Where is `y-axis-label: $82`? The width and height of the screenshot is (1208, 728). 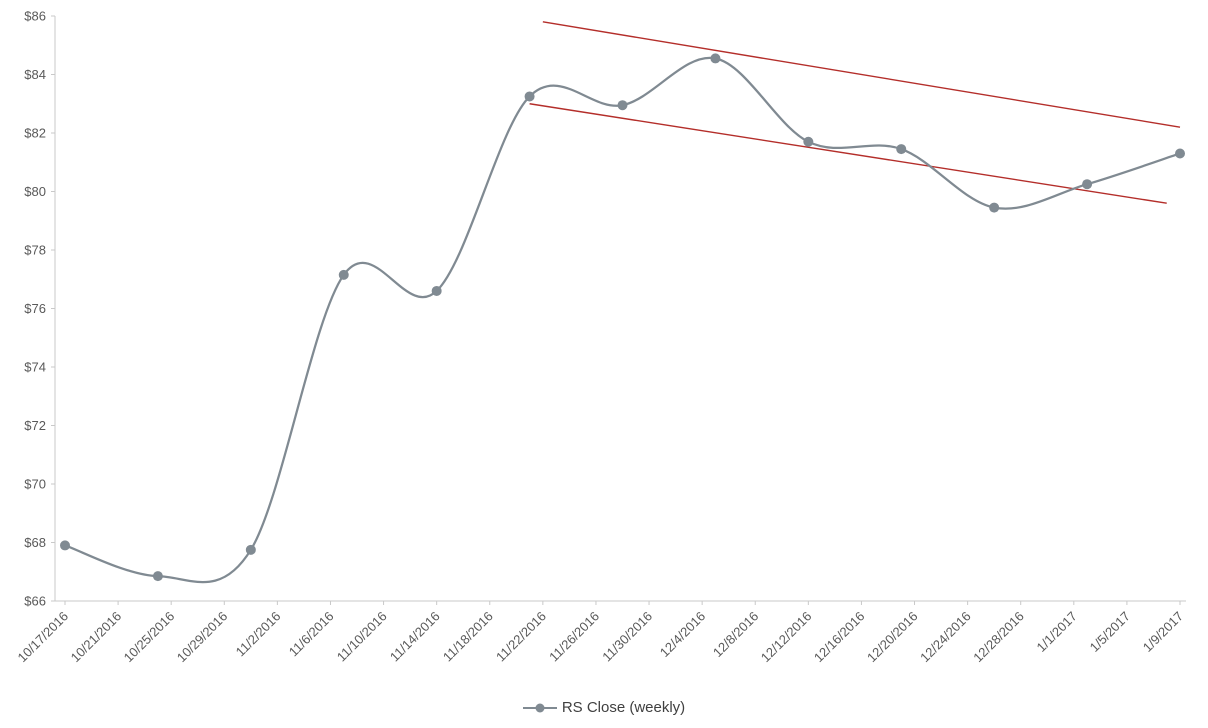
y-axis-label: $82 is located at coordinates (35, 133).